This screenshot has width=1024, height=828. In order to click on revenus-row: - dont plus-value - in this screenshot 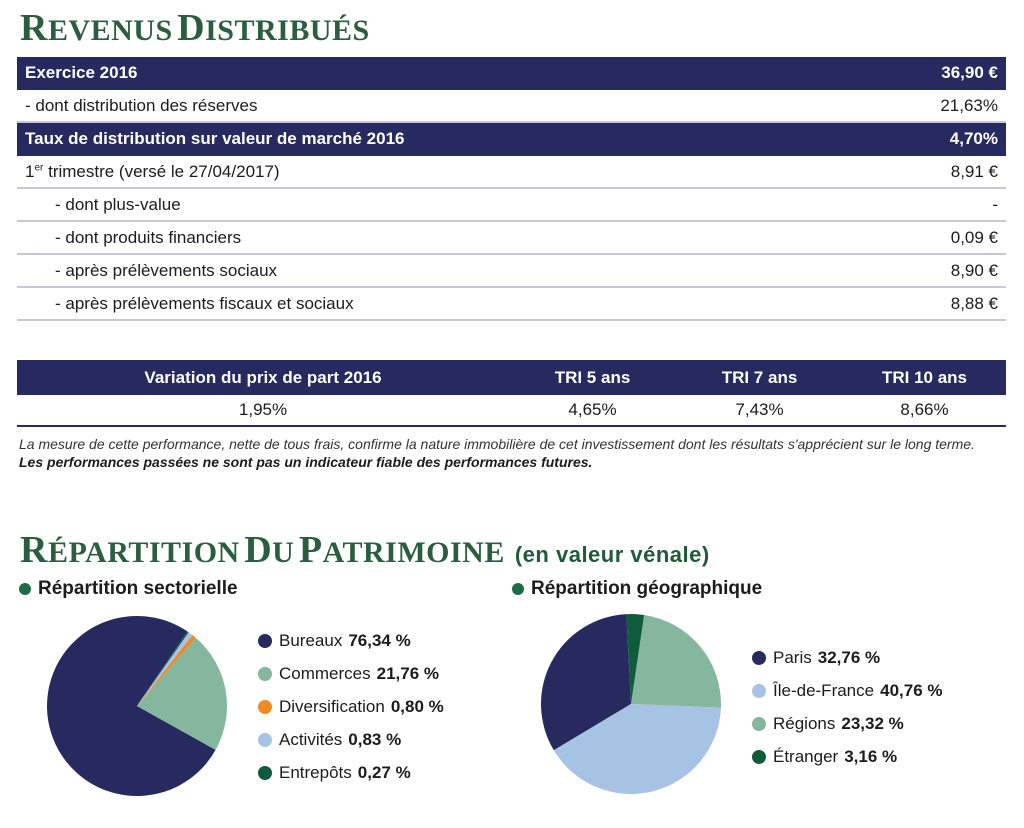, I will do `click(511, 205)`.